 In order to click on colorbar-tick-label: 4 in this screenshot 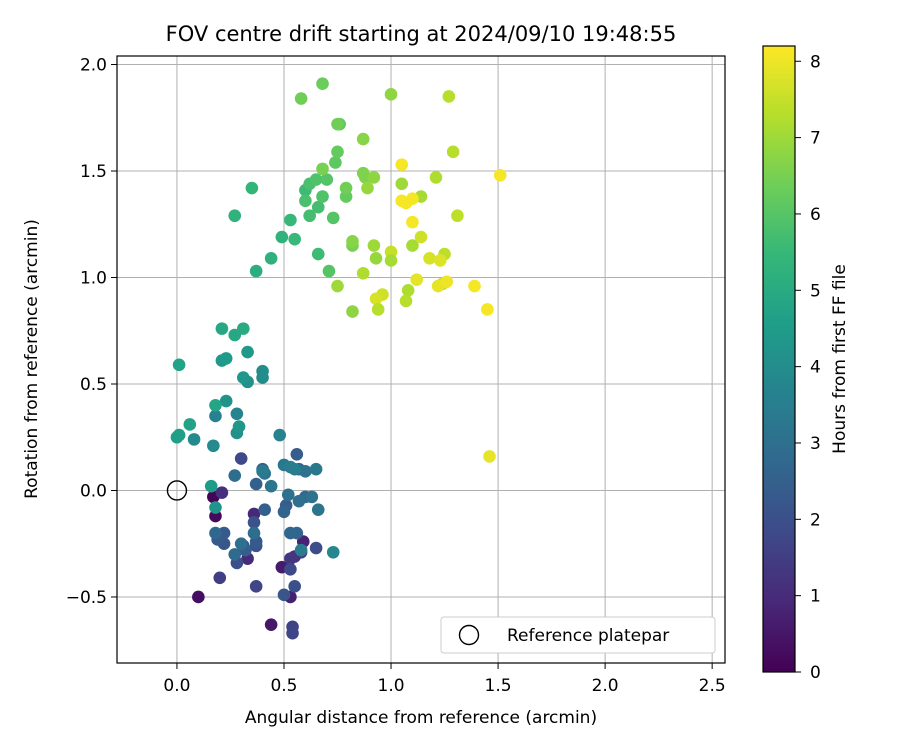, I will do `click(815, 368)`.